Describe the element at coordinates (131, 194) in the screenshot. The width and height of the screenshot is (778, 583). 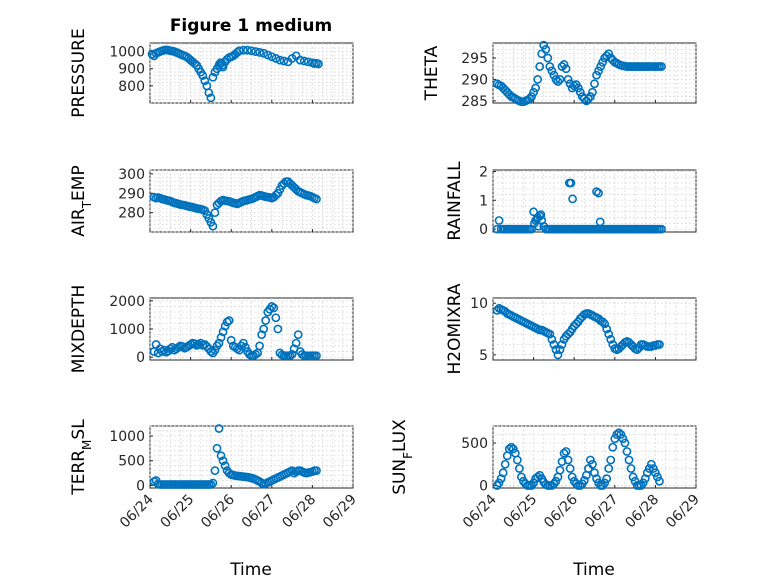
I see `y-tick-label: 290` at that location.